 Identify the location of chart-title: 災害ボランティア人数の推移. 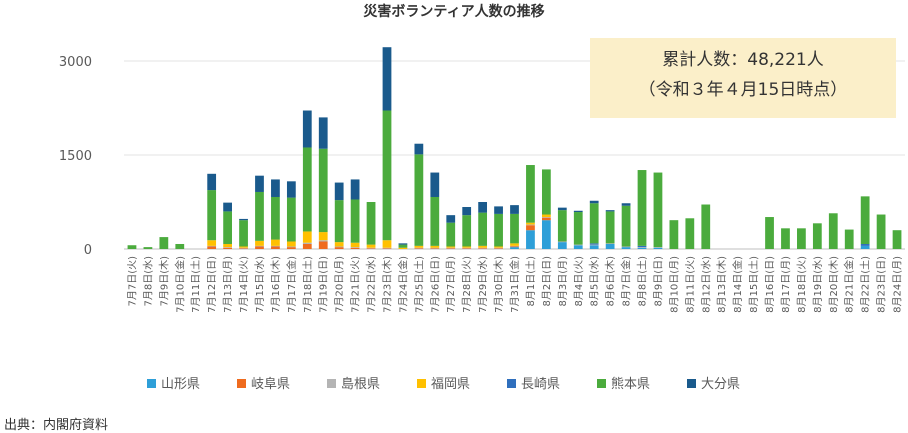
(453, 11).